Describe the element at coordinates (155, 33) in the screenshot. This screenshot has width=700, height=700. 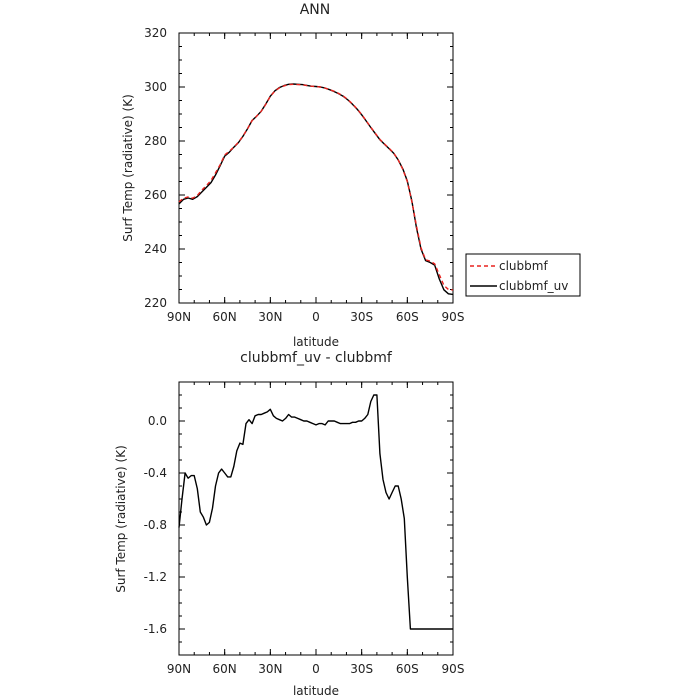
I see `top-y-tick-label: 320` at that location.